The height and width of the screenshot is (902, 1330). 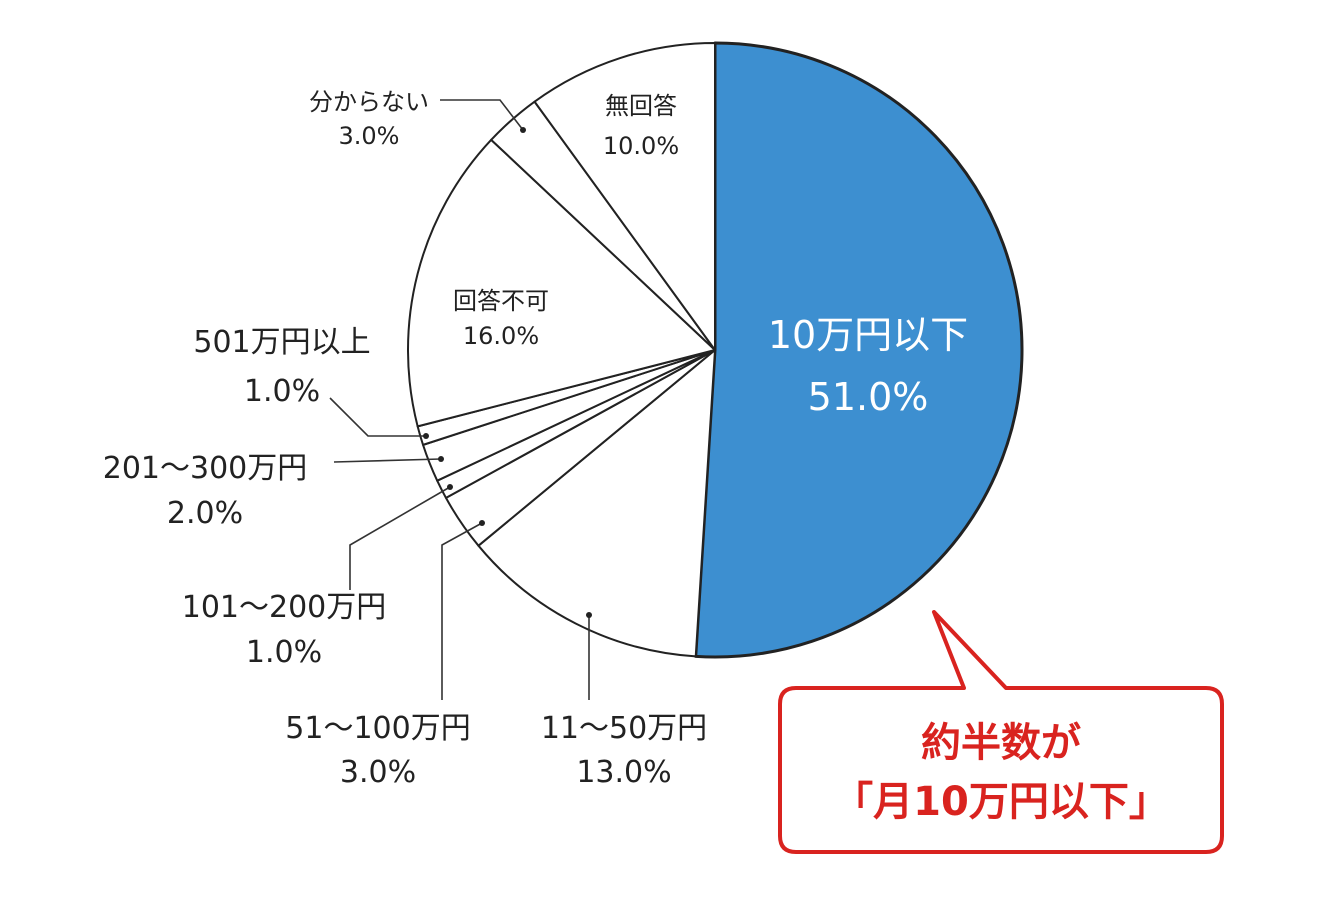 I want to click on slice-3-label: 101〜200万円, so click(x=284, y=607).